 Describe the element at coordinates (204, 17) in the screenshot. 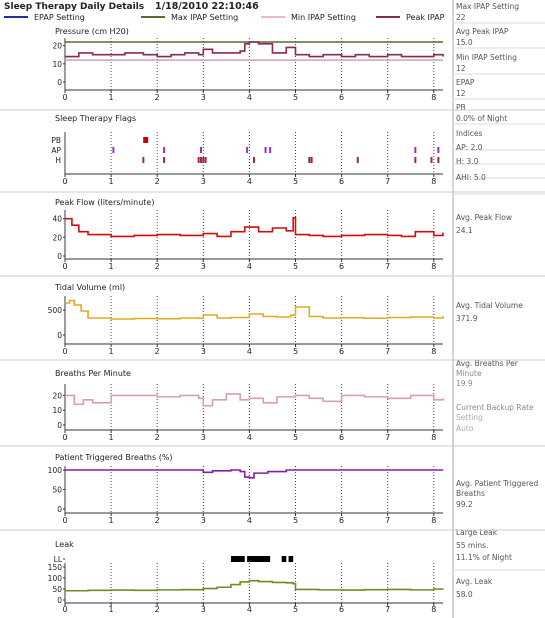

I see `legend-label: Max IPAP Setting` at that location.